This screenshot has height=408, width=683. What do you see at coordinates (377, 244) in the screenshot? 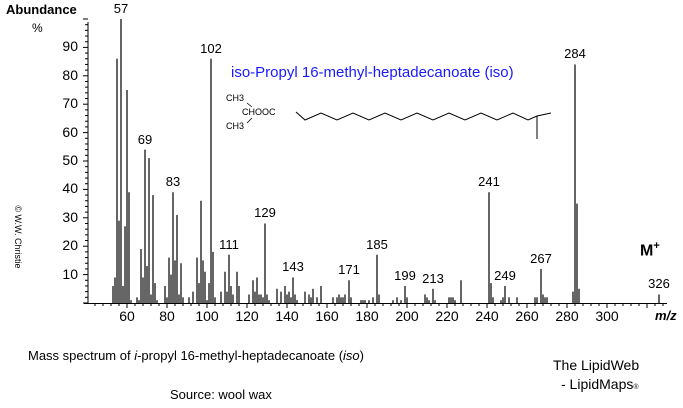
I see `peak-label: 185` at bounding box center [377, 244].